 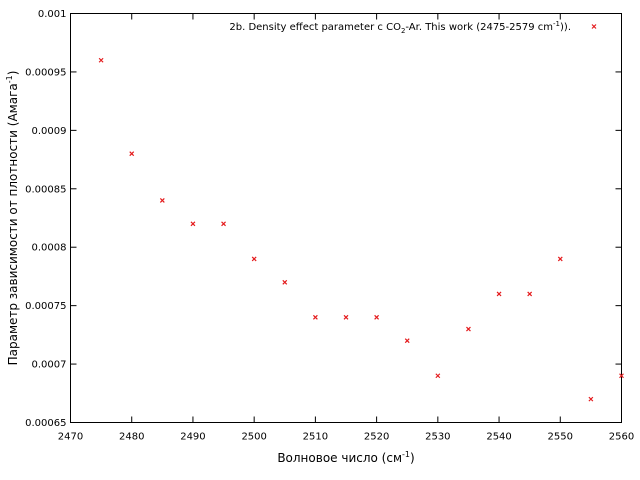 What do you see at coordinates (45, 423) in the screenshot?
I see `y-tick-label: 0.00065` at bounding box center [45, 423].